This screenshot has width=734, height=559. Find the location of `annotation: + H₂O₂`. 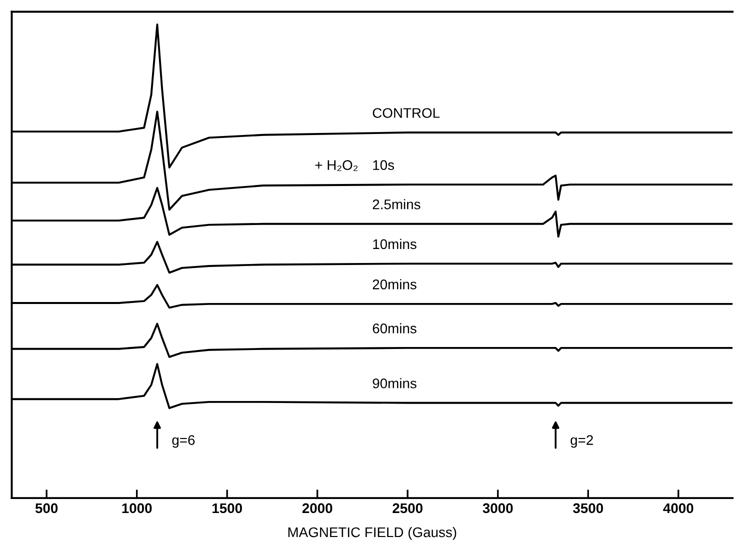

annotation: + H₂O₂ is located at coordinates (336, 166).